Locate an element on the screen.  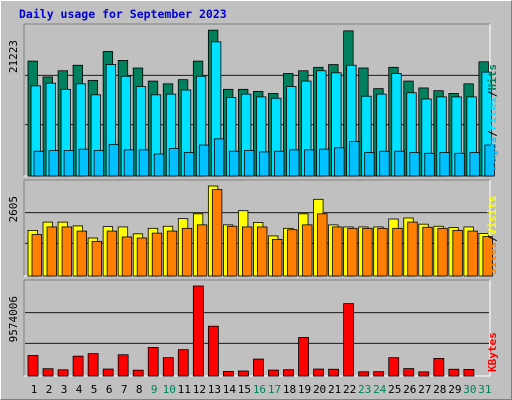
x-tick-label: 25 is located at coordinates (394, 389).